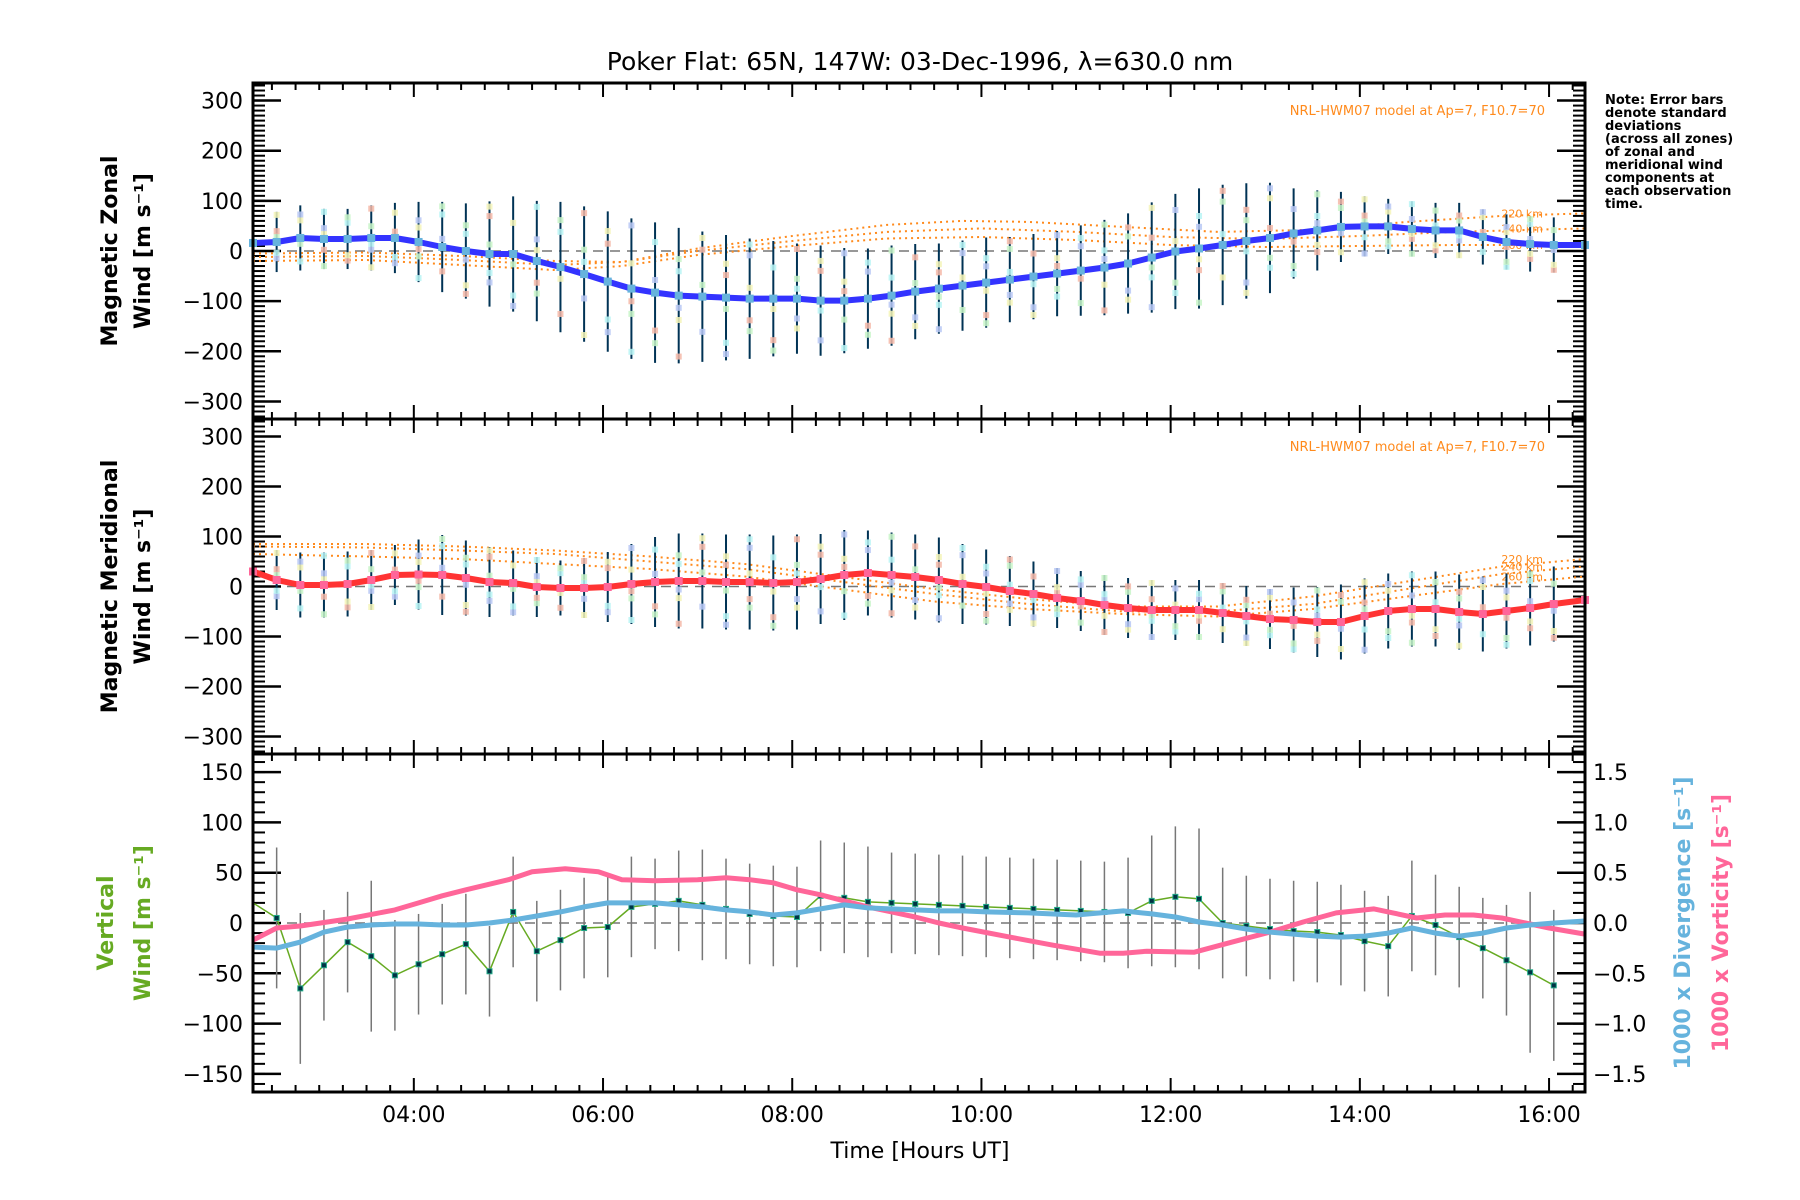 This screenshot has height=1200, width=1800. Describe the element at coordinates (792, 1115) in the screenshot. I see `x-tick-label: 08:00` at that location.